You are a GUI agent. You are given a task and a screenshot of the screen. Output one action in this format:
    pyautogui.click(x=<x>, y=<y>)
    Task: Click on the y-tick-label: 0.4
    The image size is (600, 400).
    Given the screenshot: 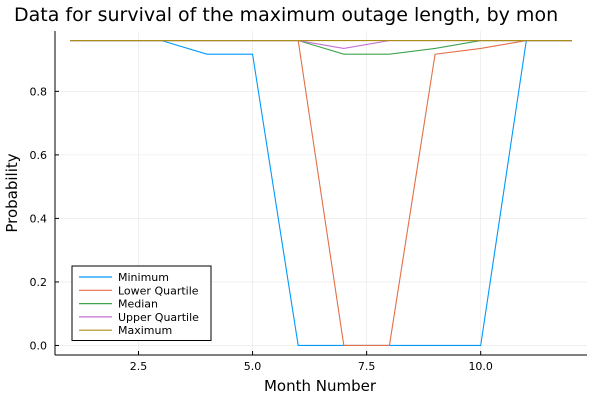 What is the action you would take?
    pyautogui.click(x=39, y=218)
    